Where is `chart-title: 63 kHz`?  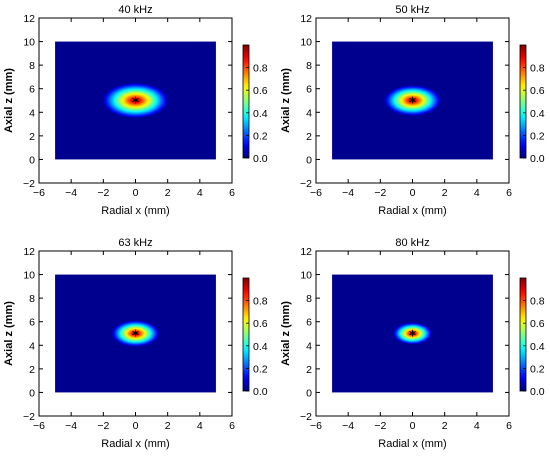 chart-title: 63 kHz is located at coordinates (135, 243).